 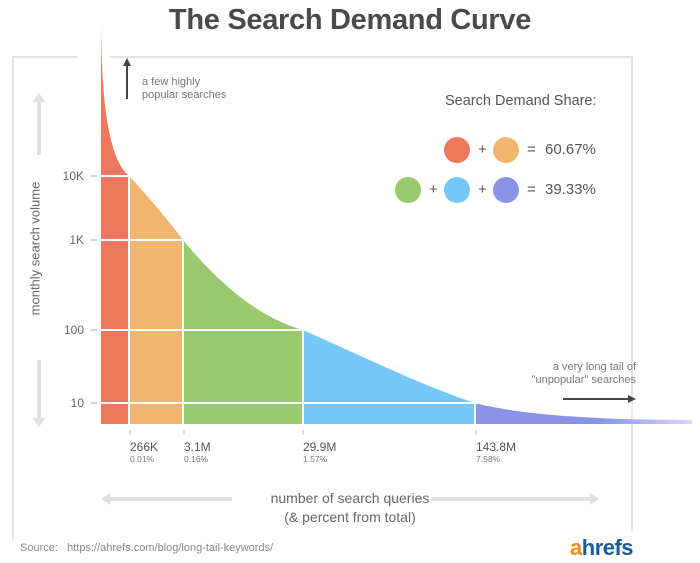 What do you see at coordinates (457, 150) in the screenshot?
I see `legend-dot-red` at bounding box center [457, 150].